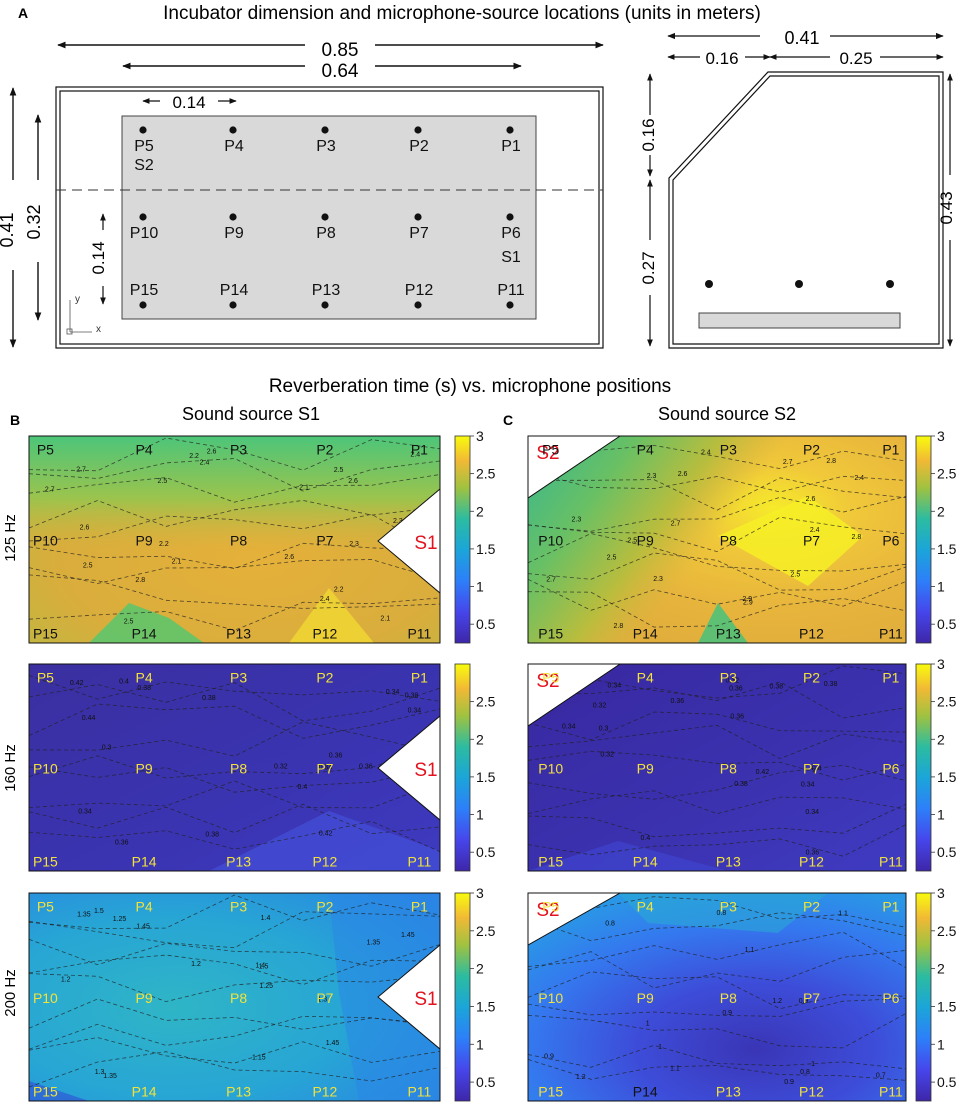 The image size is (957, 1109). What do you see at coordinates (511, 233) in the screenshot?
I see `mic-label-p6: P6` at bounding box center [511, 233].